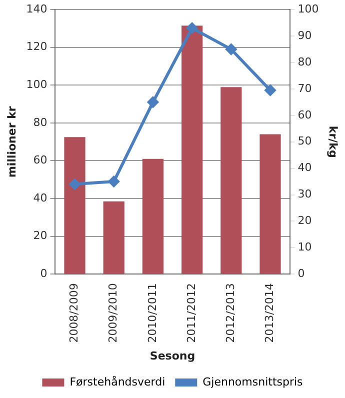 The width and height of the screenshot is (345, 398). What do you see at coordinates (305, 61) in the screenshot?
I see `y2-tick-label: 80` at bounding box center [305, 61].